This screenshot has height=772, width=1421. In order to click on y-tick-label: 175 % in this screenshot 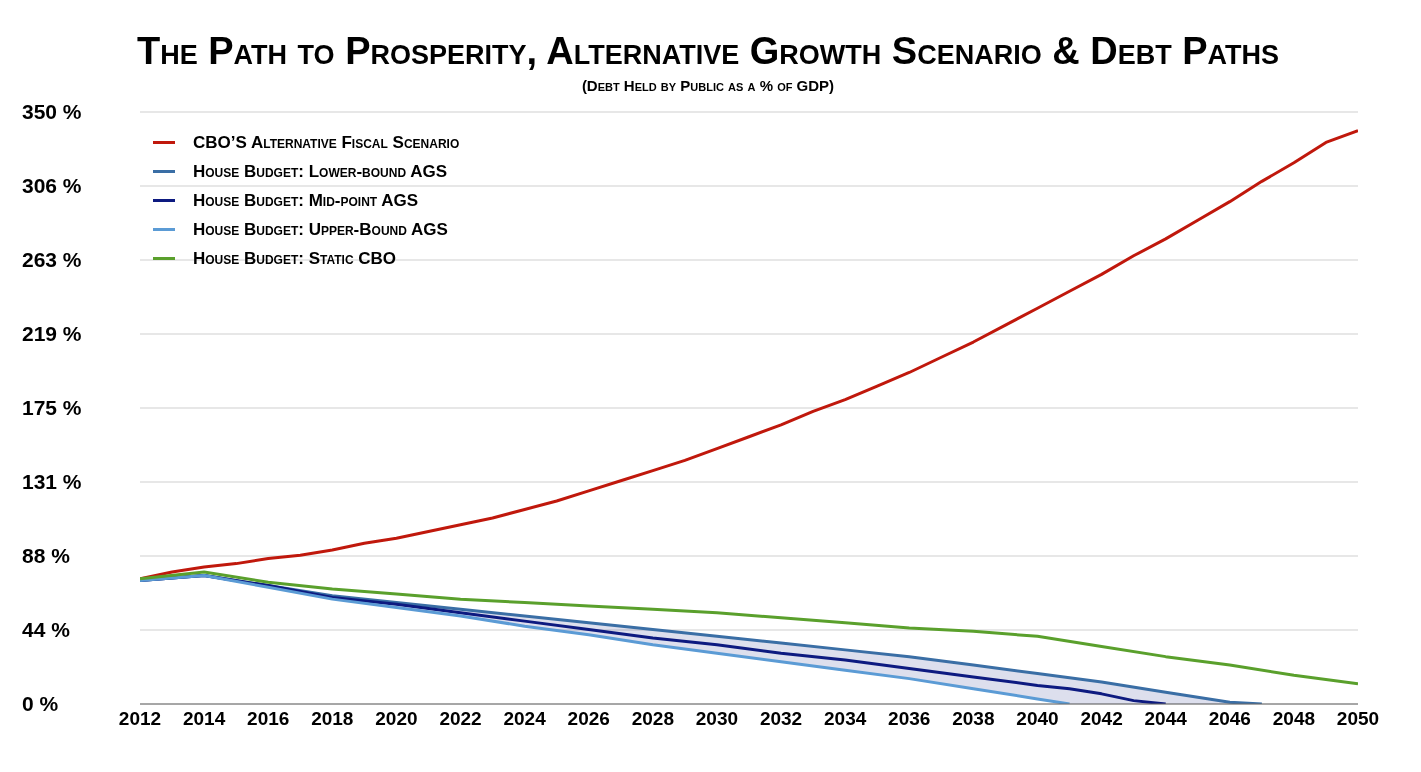, I will do `click(52, 408)`.